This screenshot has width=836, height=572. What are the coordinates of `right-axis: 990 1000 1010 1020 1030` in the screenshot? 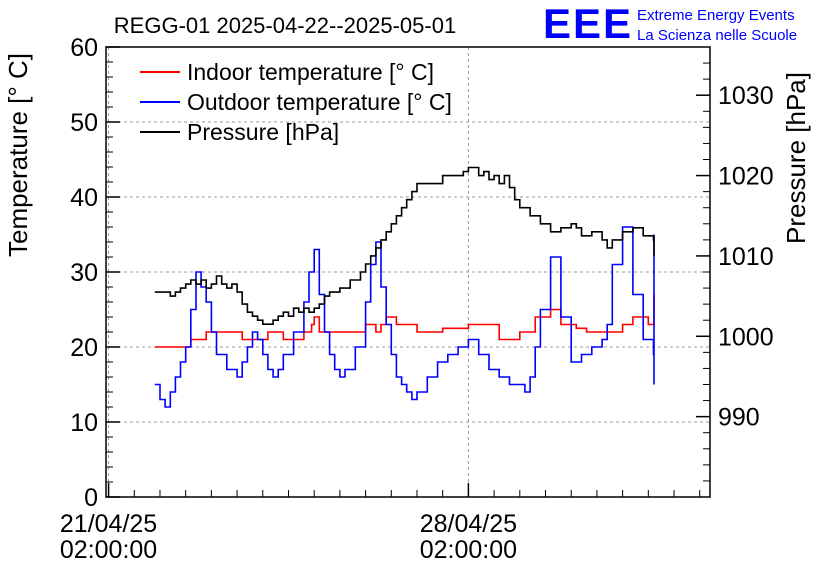 It's located at (735, 264).